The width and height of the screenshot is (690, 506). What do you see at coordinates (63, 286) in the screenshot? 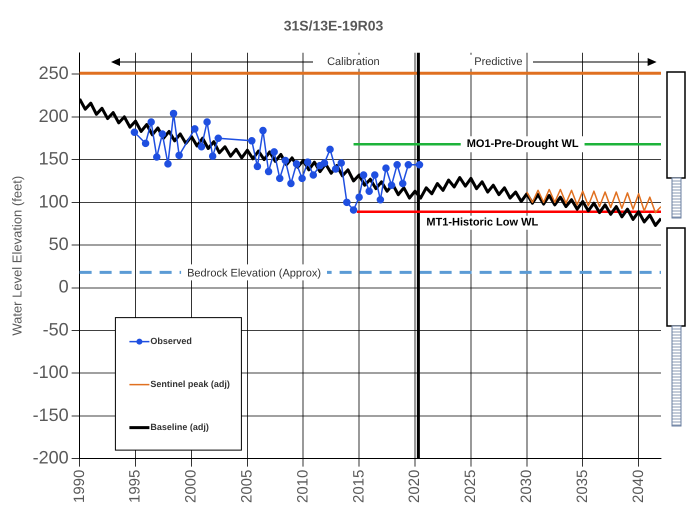
I see `y-tick-label: 0` at bounding box center [63, 286].